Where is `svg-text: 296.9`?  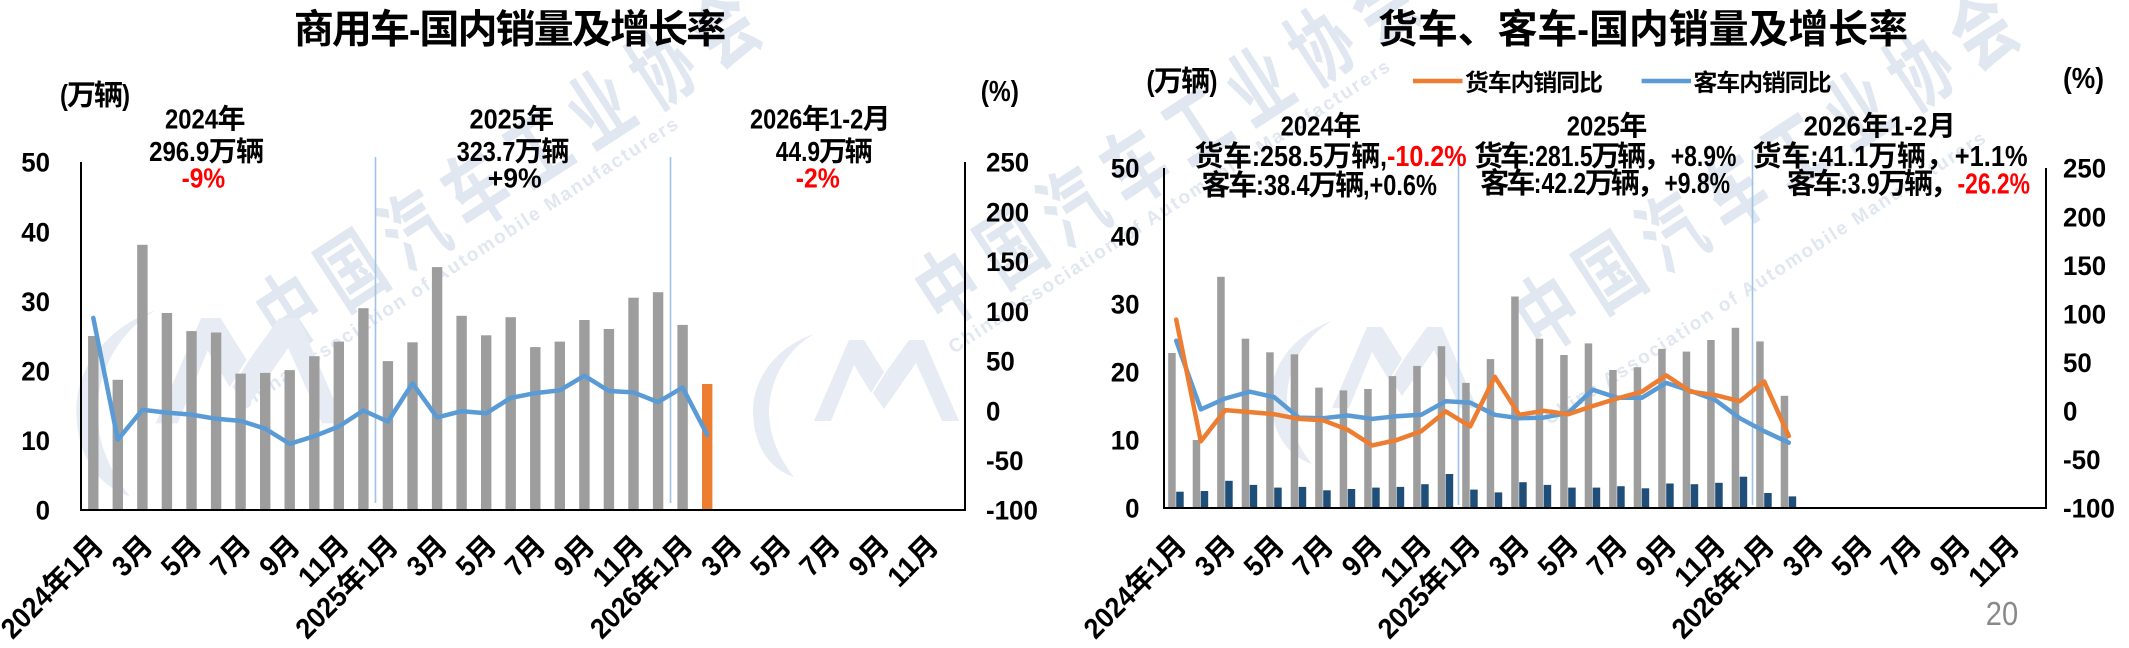 svg-text: 296.9 is located at coordinates (179, 151).